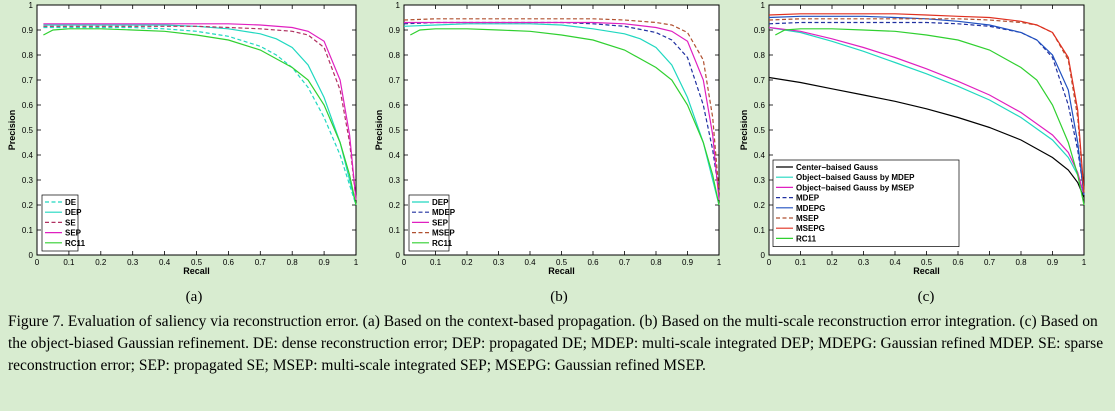 Image resolution: width=1115 pixels, height=411 pixels. I want to click on x-tick-label: 0.3, so click(864, 262).